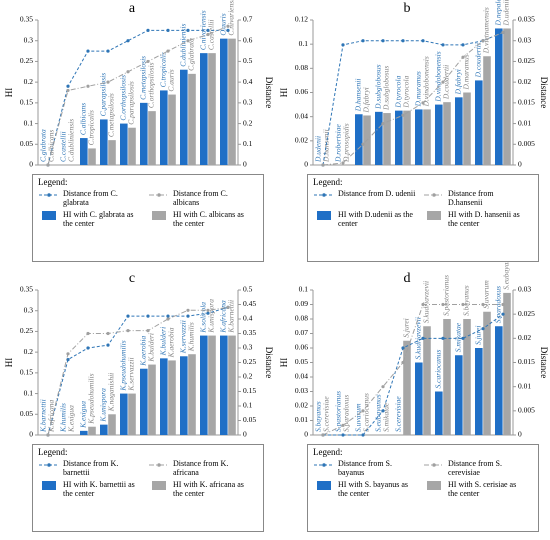  I want to click on bar-label: K.bulderi, so click(151, 348).